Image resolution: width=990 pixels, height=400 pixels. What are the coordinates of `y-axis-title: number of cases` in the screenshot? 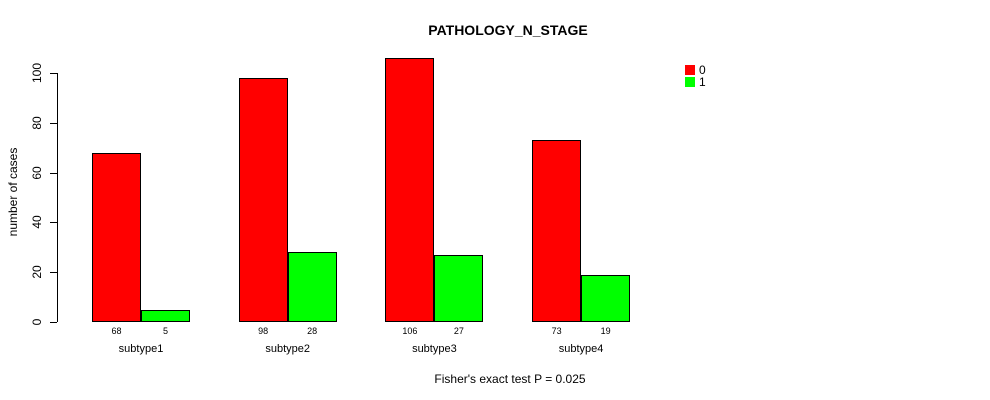 It's located at (13, 192).